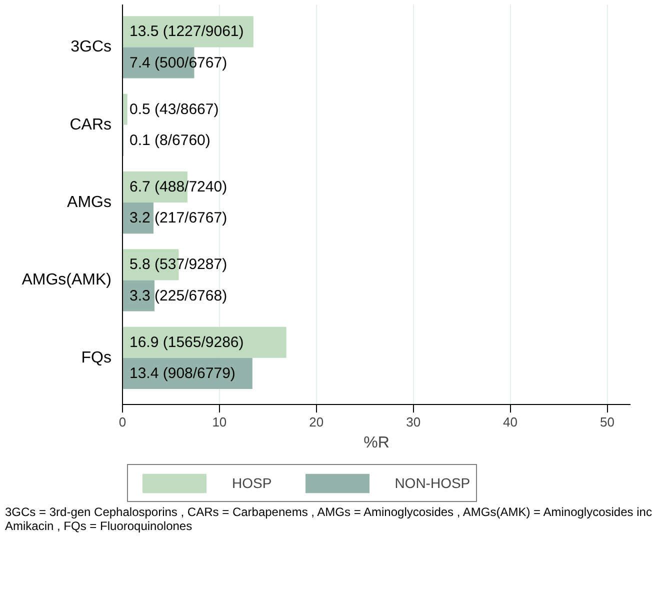 The image size is (659, 598). What do you see at coordinates (122, 422) in the screenshot?
I see `x-tick-label: 0` at bounding box center [122, 422].